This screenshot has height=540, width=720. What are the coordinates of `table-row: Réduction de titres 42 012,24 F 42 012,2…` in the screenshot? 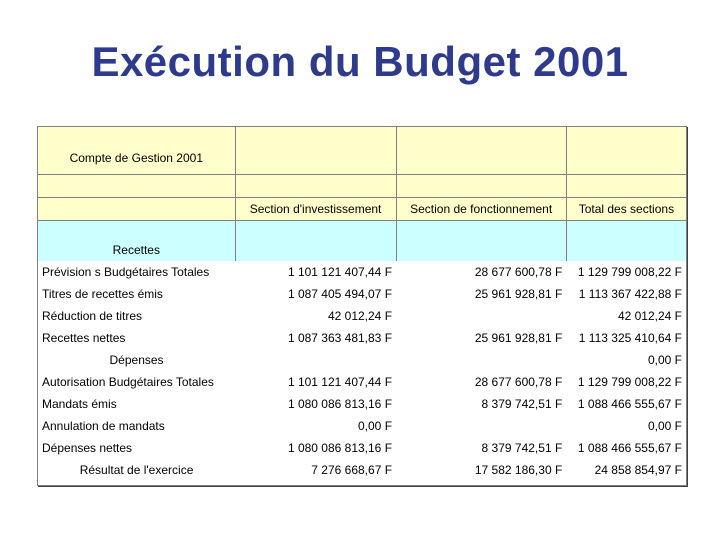 It's located at (362, 316).